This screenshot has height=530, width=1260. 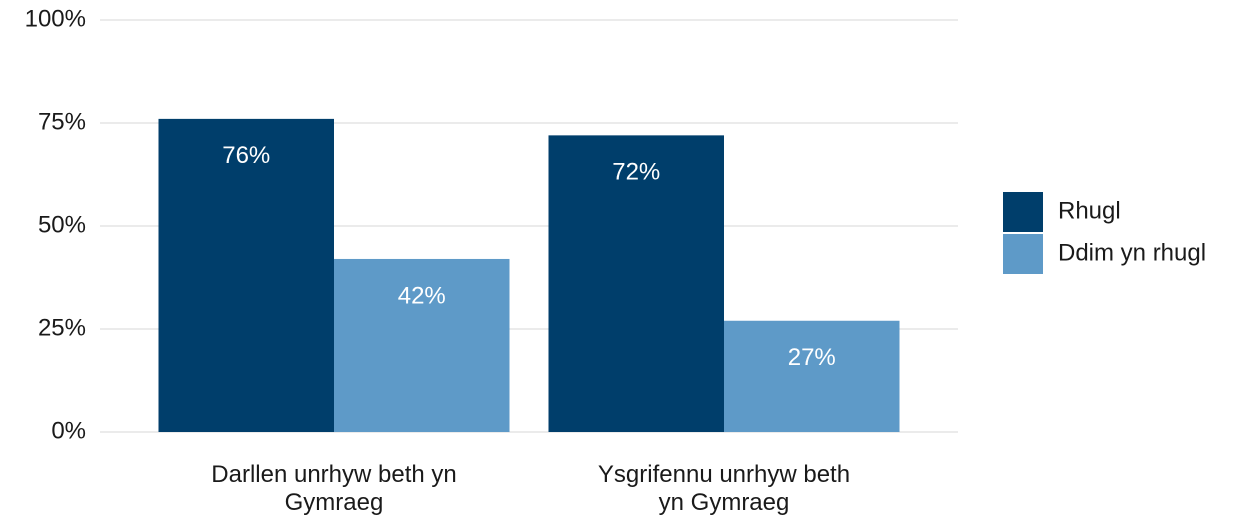 I want to click on y-tick-label: 50%, so click(x=62, y=224).